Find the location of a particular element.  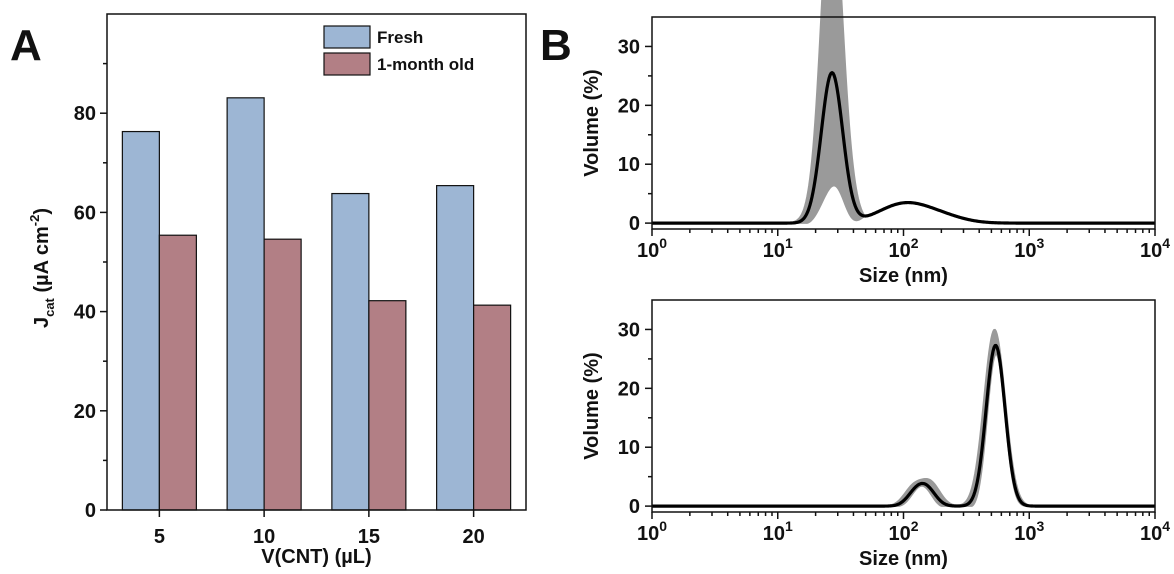

panel-letter-a: A is located at coordinates (26, 45).